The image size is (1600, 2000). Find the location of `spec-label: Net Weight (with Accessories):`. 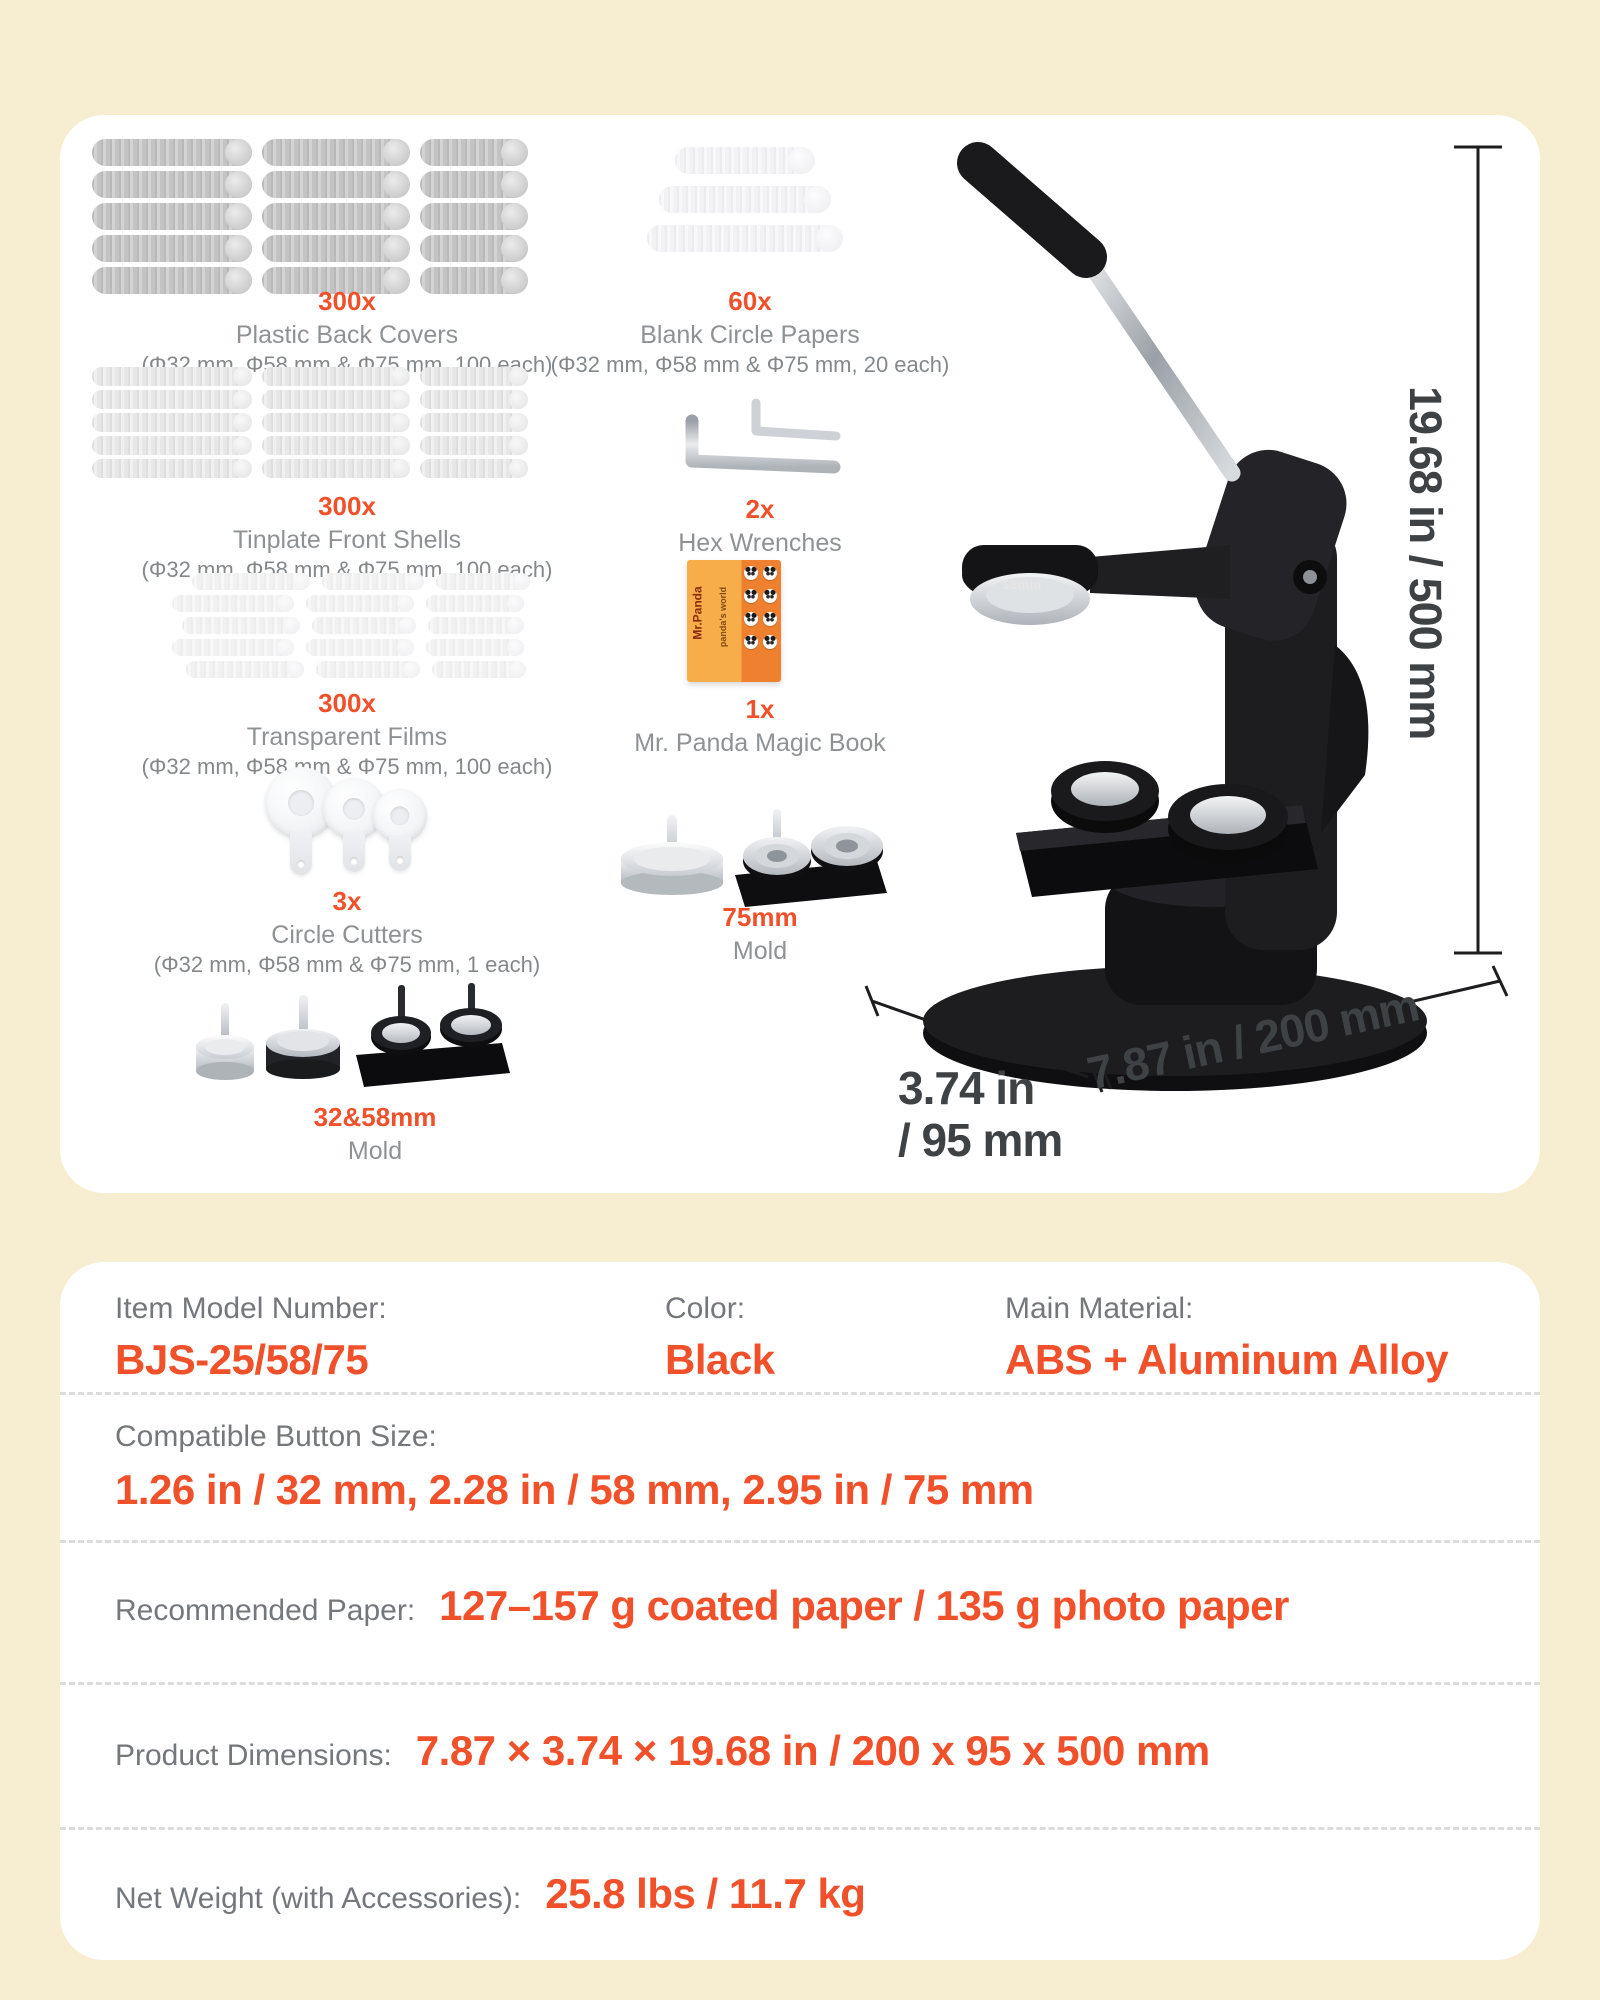

spec-label: Net Weight (with Accessories): is located at coordinates (318, 1898).